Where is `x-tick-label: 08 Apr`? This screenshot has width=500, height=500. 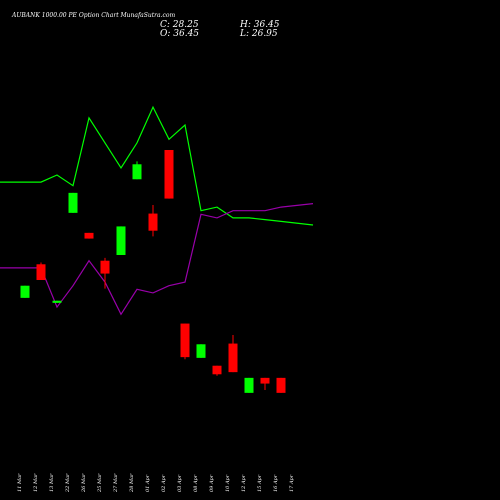
x-tick-label: 08 Apr is located at coordinates (196, 483).